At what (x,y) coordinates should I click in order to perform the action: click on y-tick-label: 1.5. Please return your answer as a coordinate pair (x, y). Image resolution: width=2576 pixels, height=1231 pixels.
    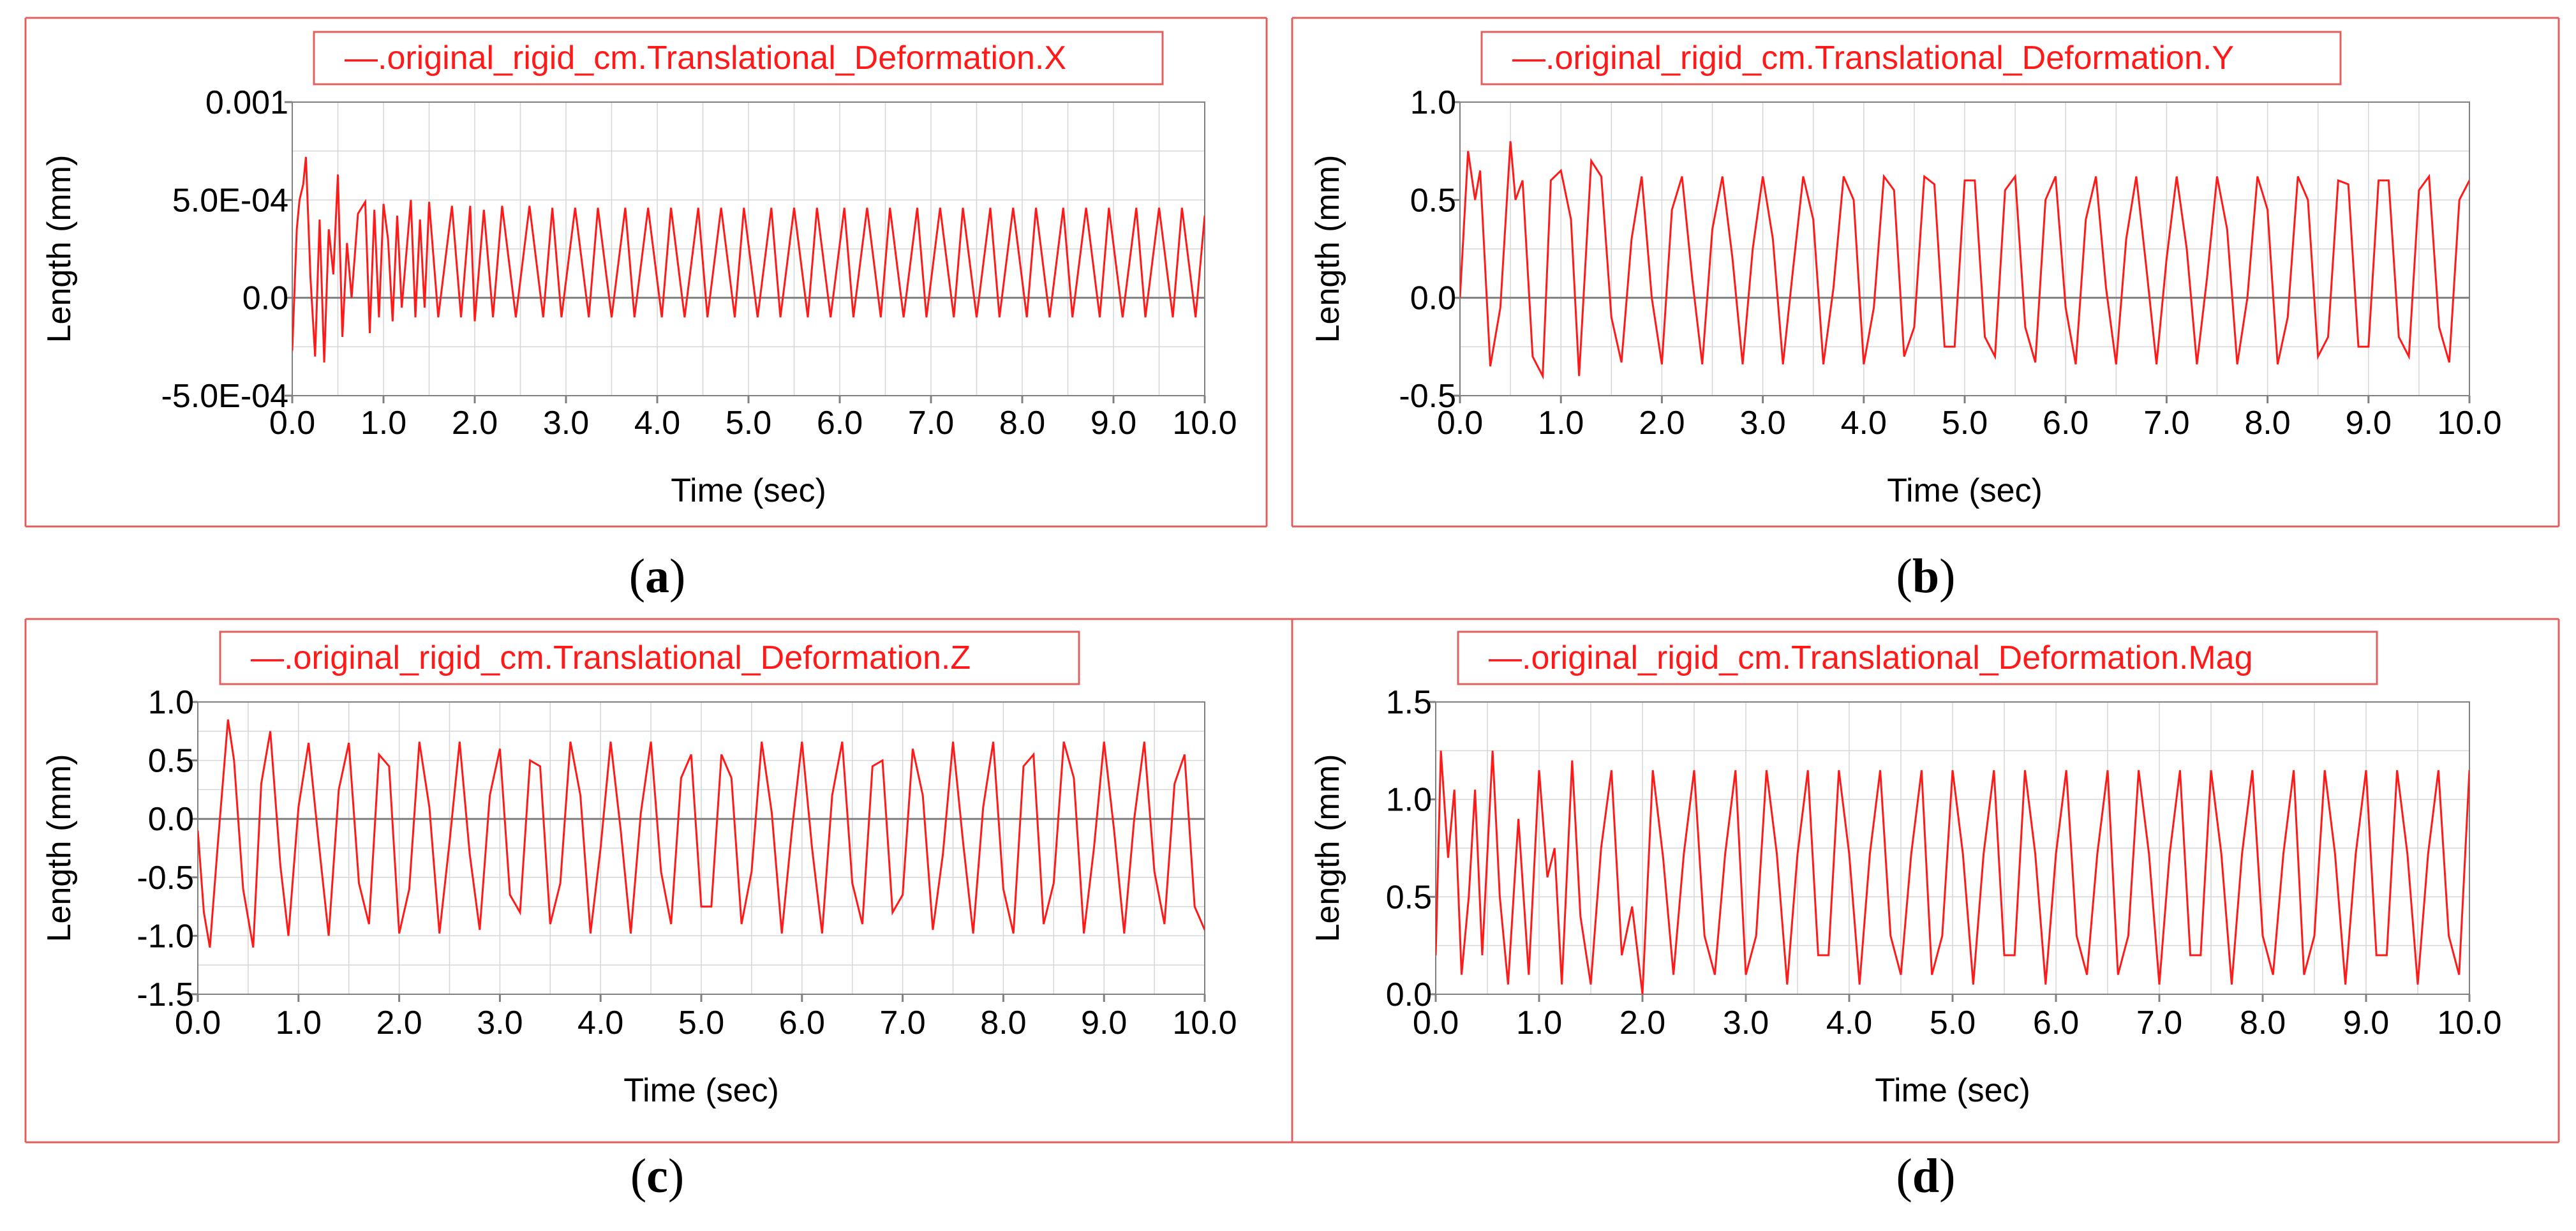
    Looking at the image, I should click on (1409, 702).